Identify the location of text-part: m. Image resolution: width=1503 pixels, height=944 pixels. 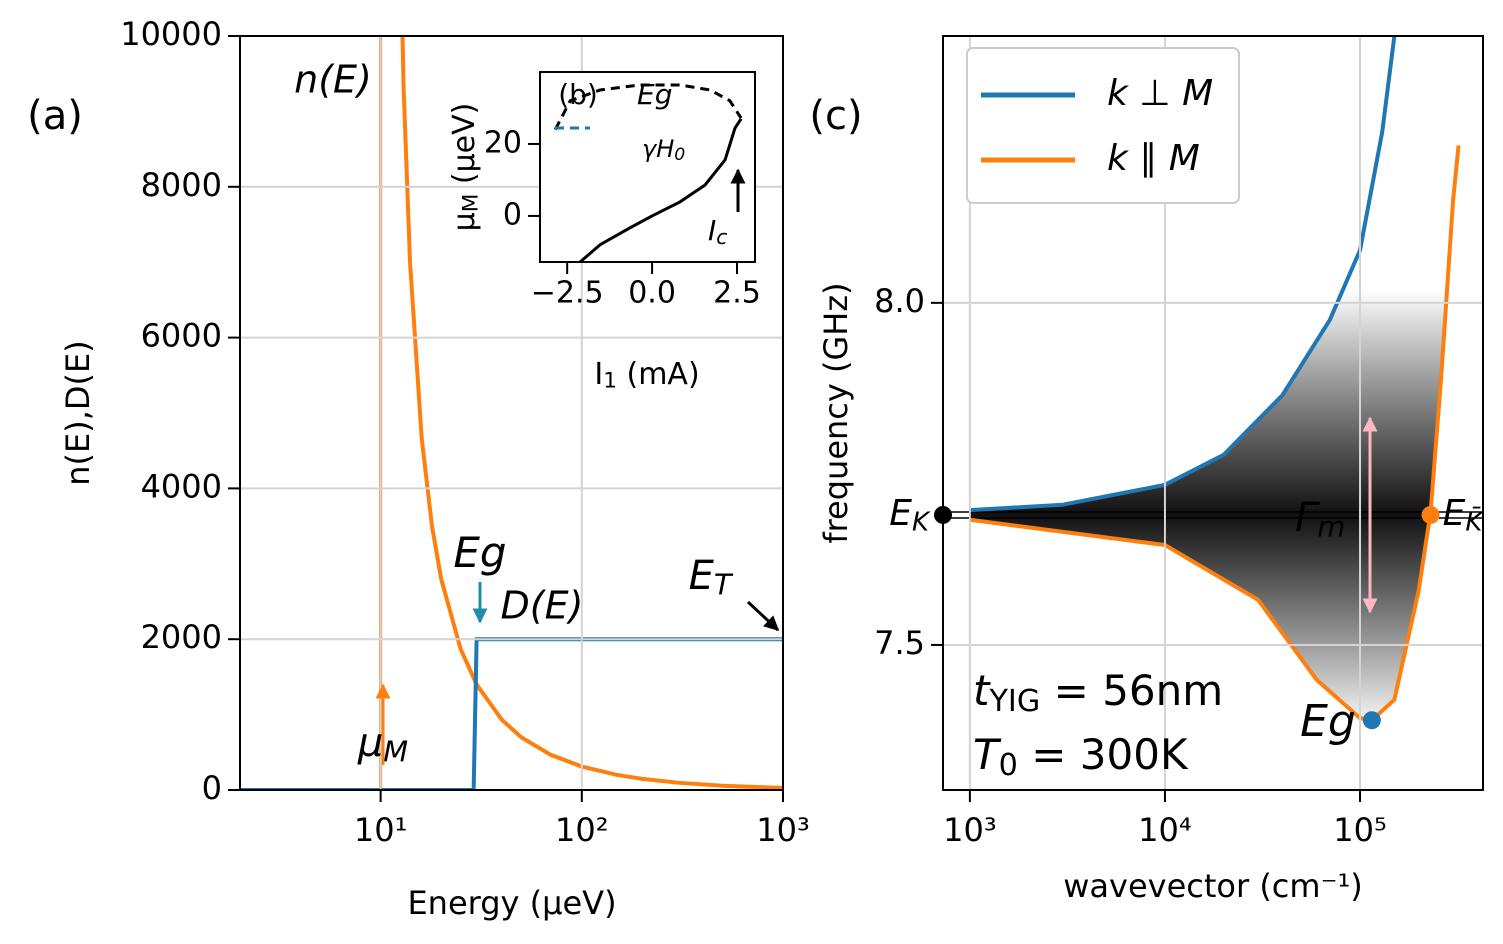
(1331, 527).